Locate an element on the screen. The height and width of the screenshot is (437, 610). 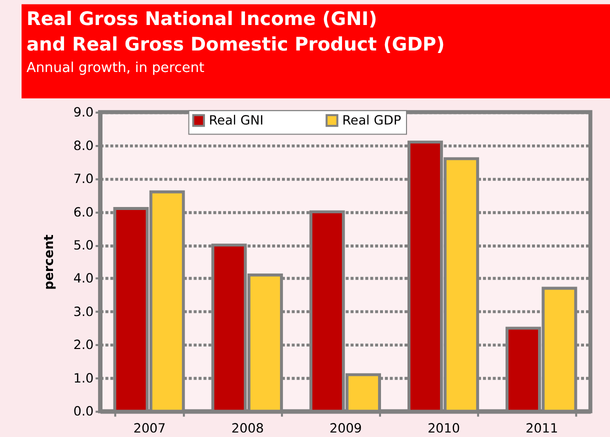
chart-subtitle: Annual growth, in percent is located at coordinates (116, 68).